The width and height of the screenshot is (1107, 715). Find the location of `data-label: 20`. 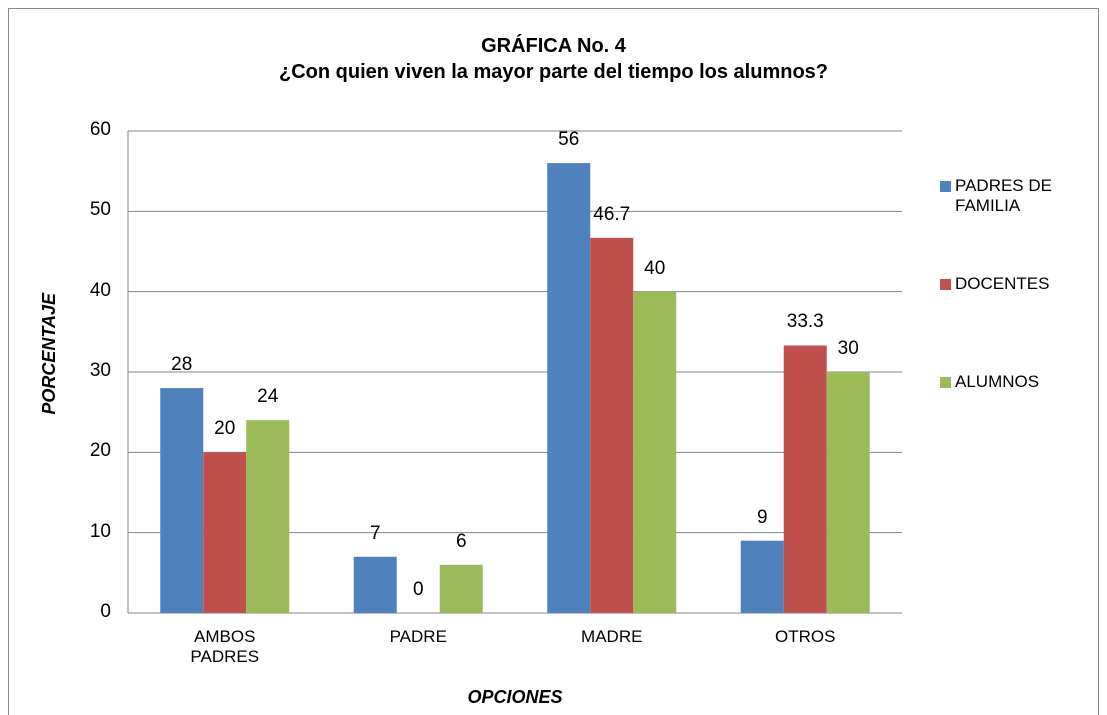

data-label: 20 is located at coordinates (225, 429).